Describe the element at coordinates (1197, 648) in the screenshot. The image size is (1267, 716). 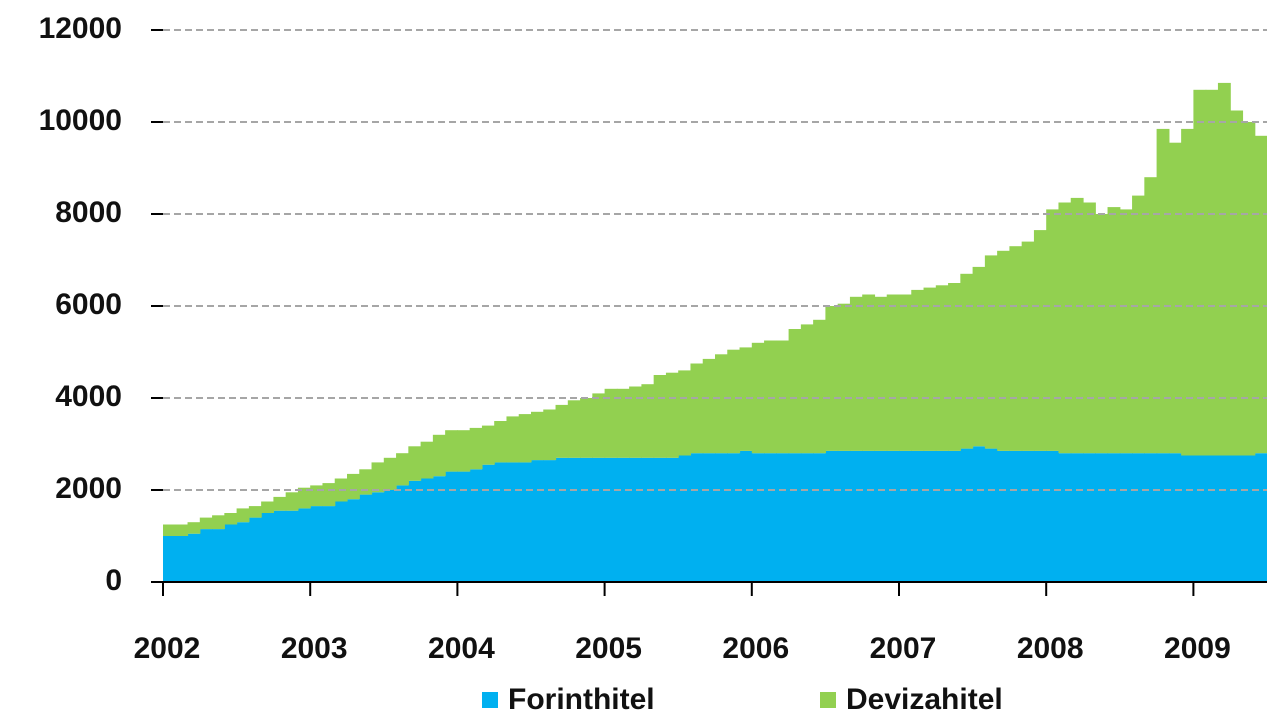
I see `x-tick-label: 2009` at that location.